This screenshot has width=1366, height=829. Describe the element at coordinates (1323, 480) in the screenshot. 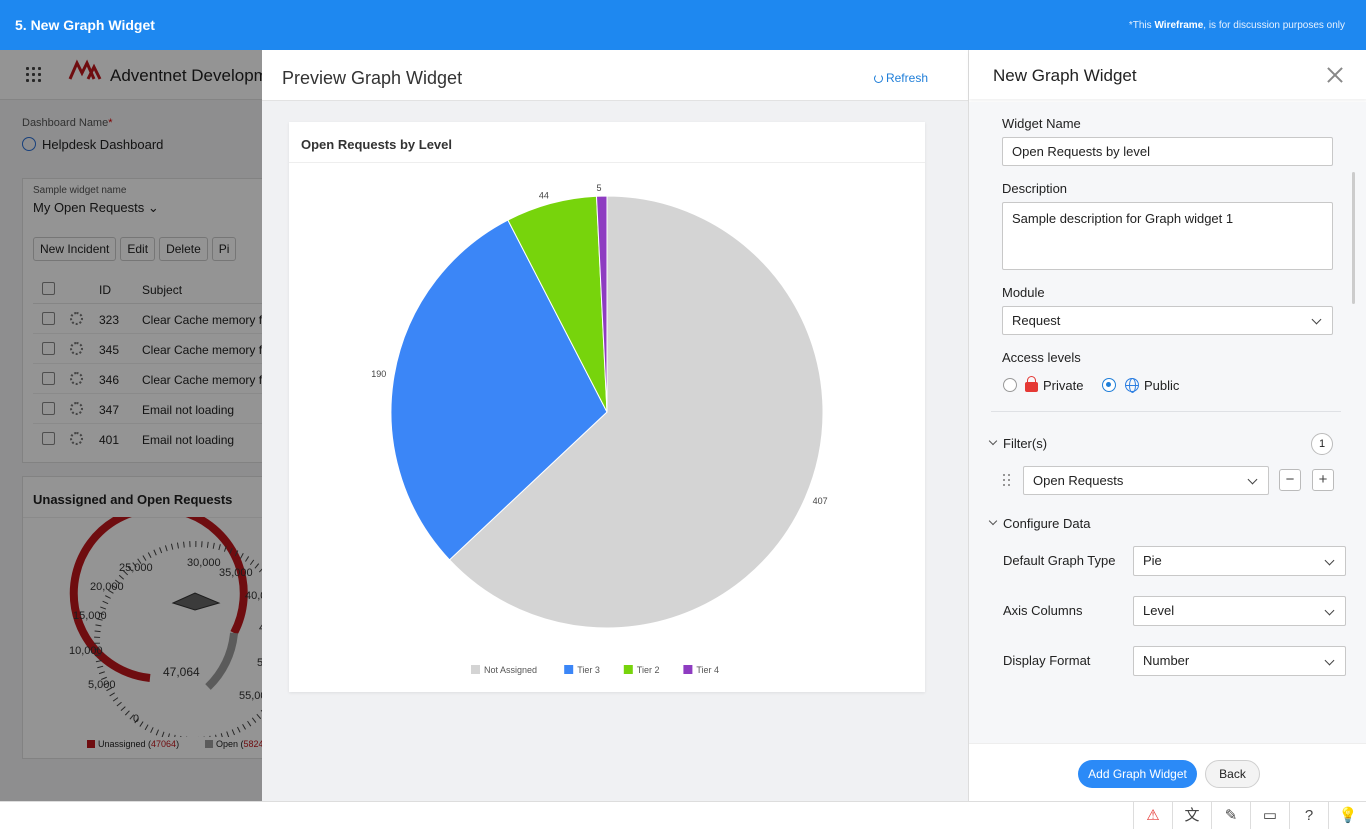

I see `add-filter-button: +` at that location.